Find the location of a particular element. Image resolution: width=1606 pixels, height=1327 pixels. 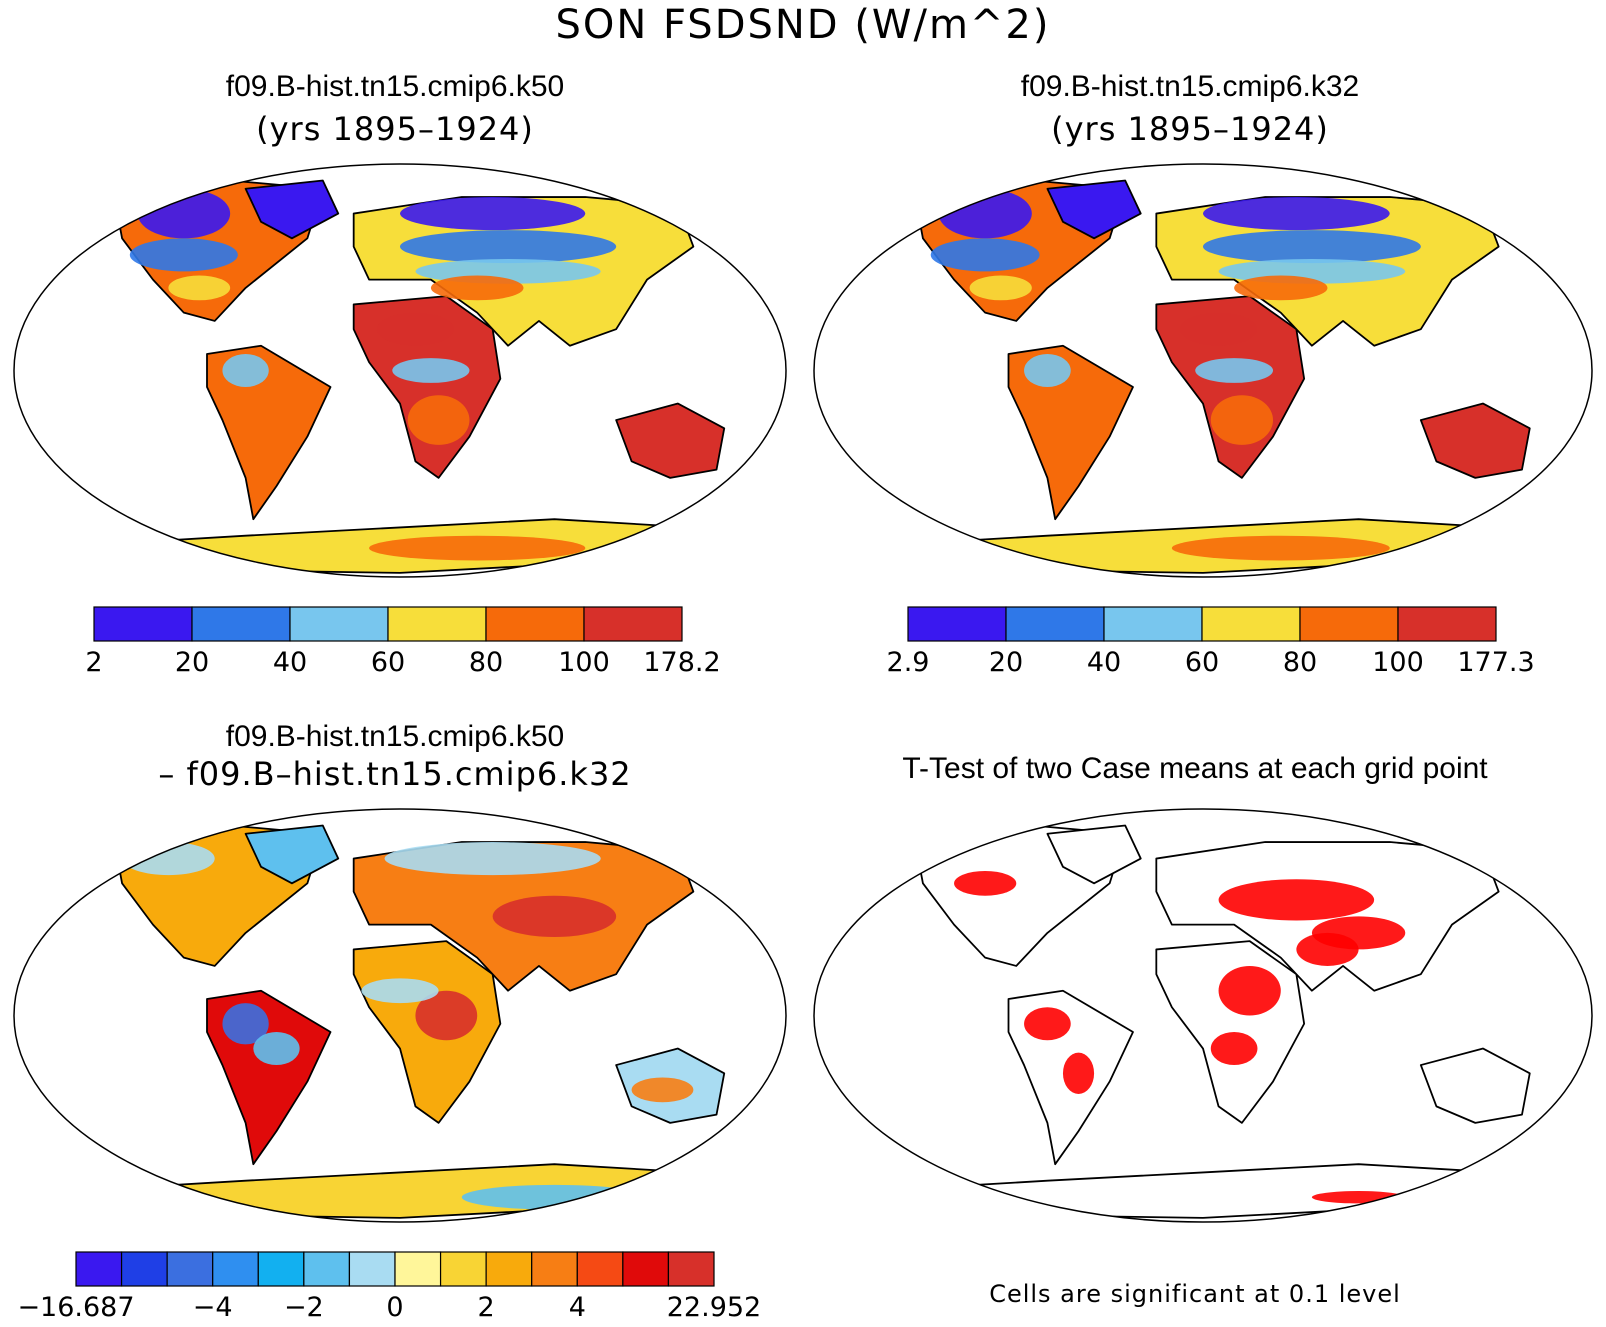

colorbar-diff: −16.687 −4 −2 0 2 4 22.952 is located at coordinates (389, 1287).